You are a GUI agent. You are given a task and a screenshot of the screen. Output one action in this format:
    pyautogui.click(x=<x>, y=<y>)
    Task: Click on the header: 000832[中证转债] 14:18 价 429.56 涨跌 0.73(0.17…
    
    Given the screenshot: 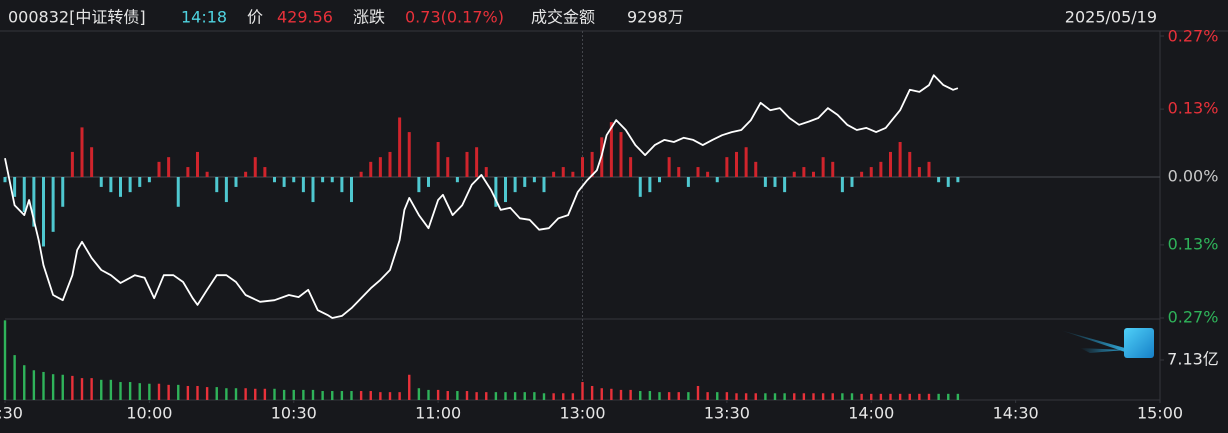 What is the action you would take?
    pyautogui.click(x=582, y=17)
    